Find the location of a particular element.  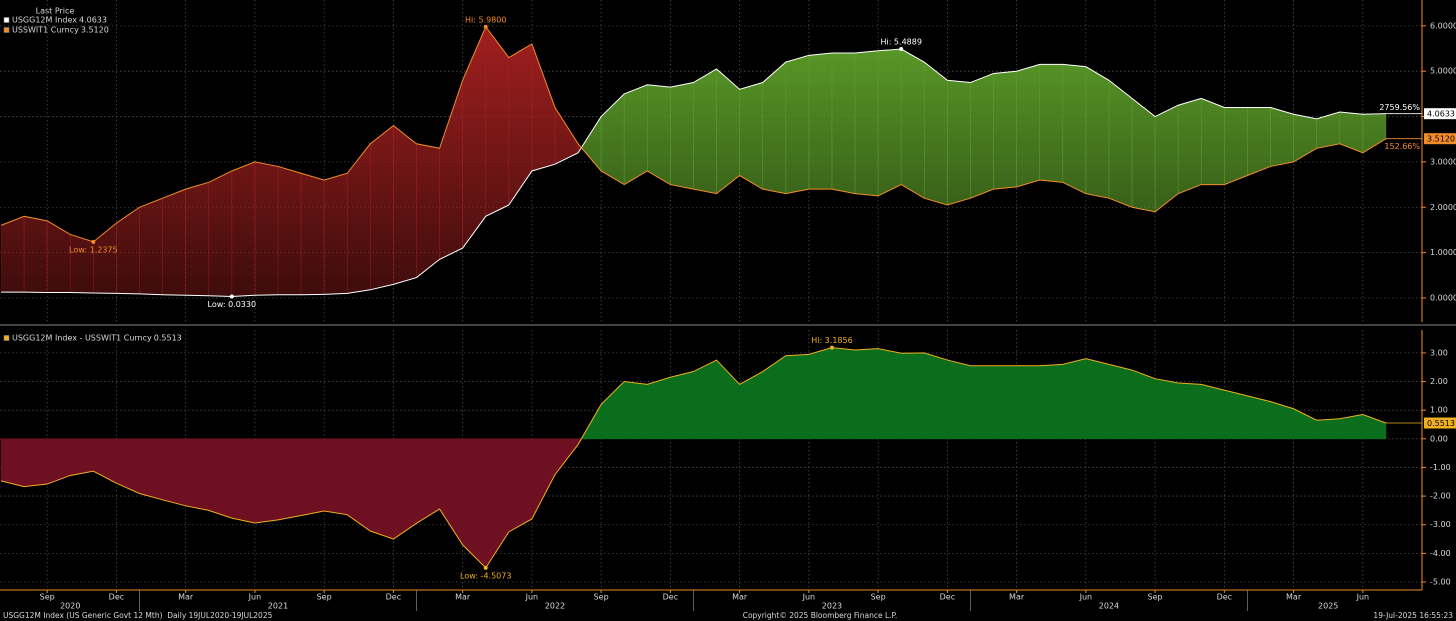

y-tick-label: 2.00 is located at coordinates (1439, 381).